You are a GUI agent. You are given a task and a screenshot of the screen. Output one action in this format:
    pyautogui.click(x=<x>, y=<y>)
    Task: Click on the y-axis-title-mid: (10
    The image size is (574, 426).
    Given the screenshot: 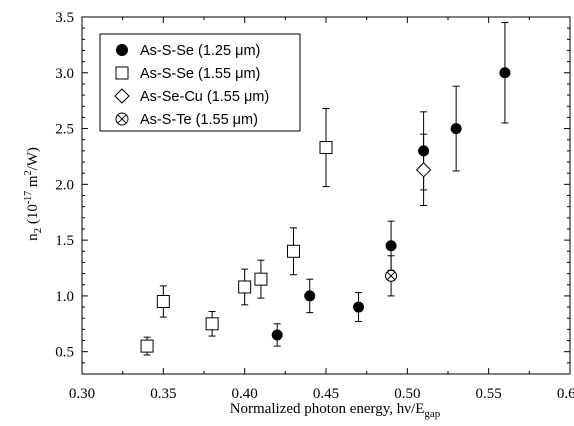 What is the action you would take?
    pyautogui.click(x=33, y=216)
    